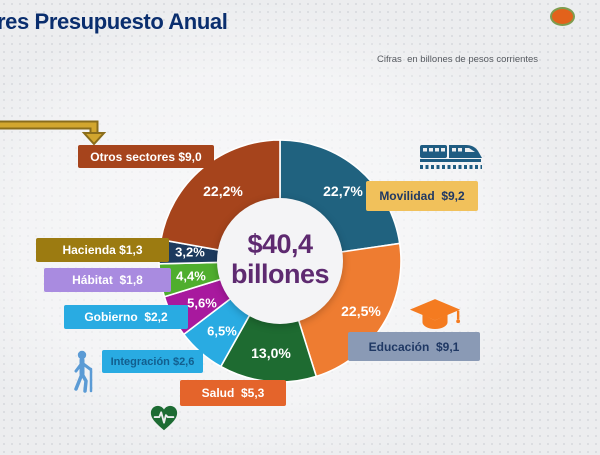  I want to click on percent-gobierno: 5,6%, so click(202, 303).